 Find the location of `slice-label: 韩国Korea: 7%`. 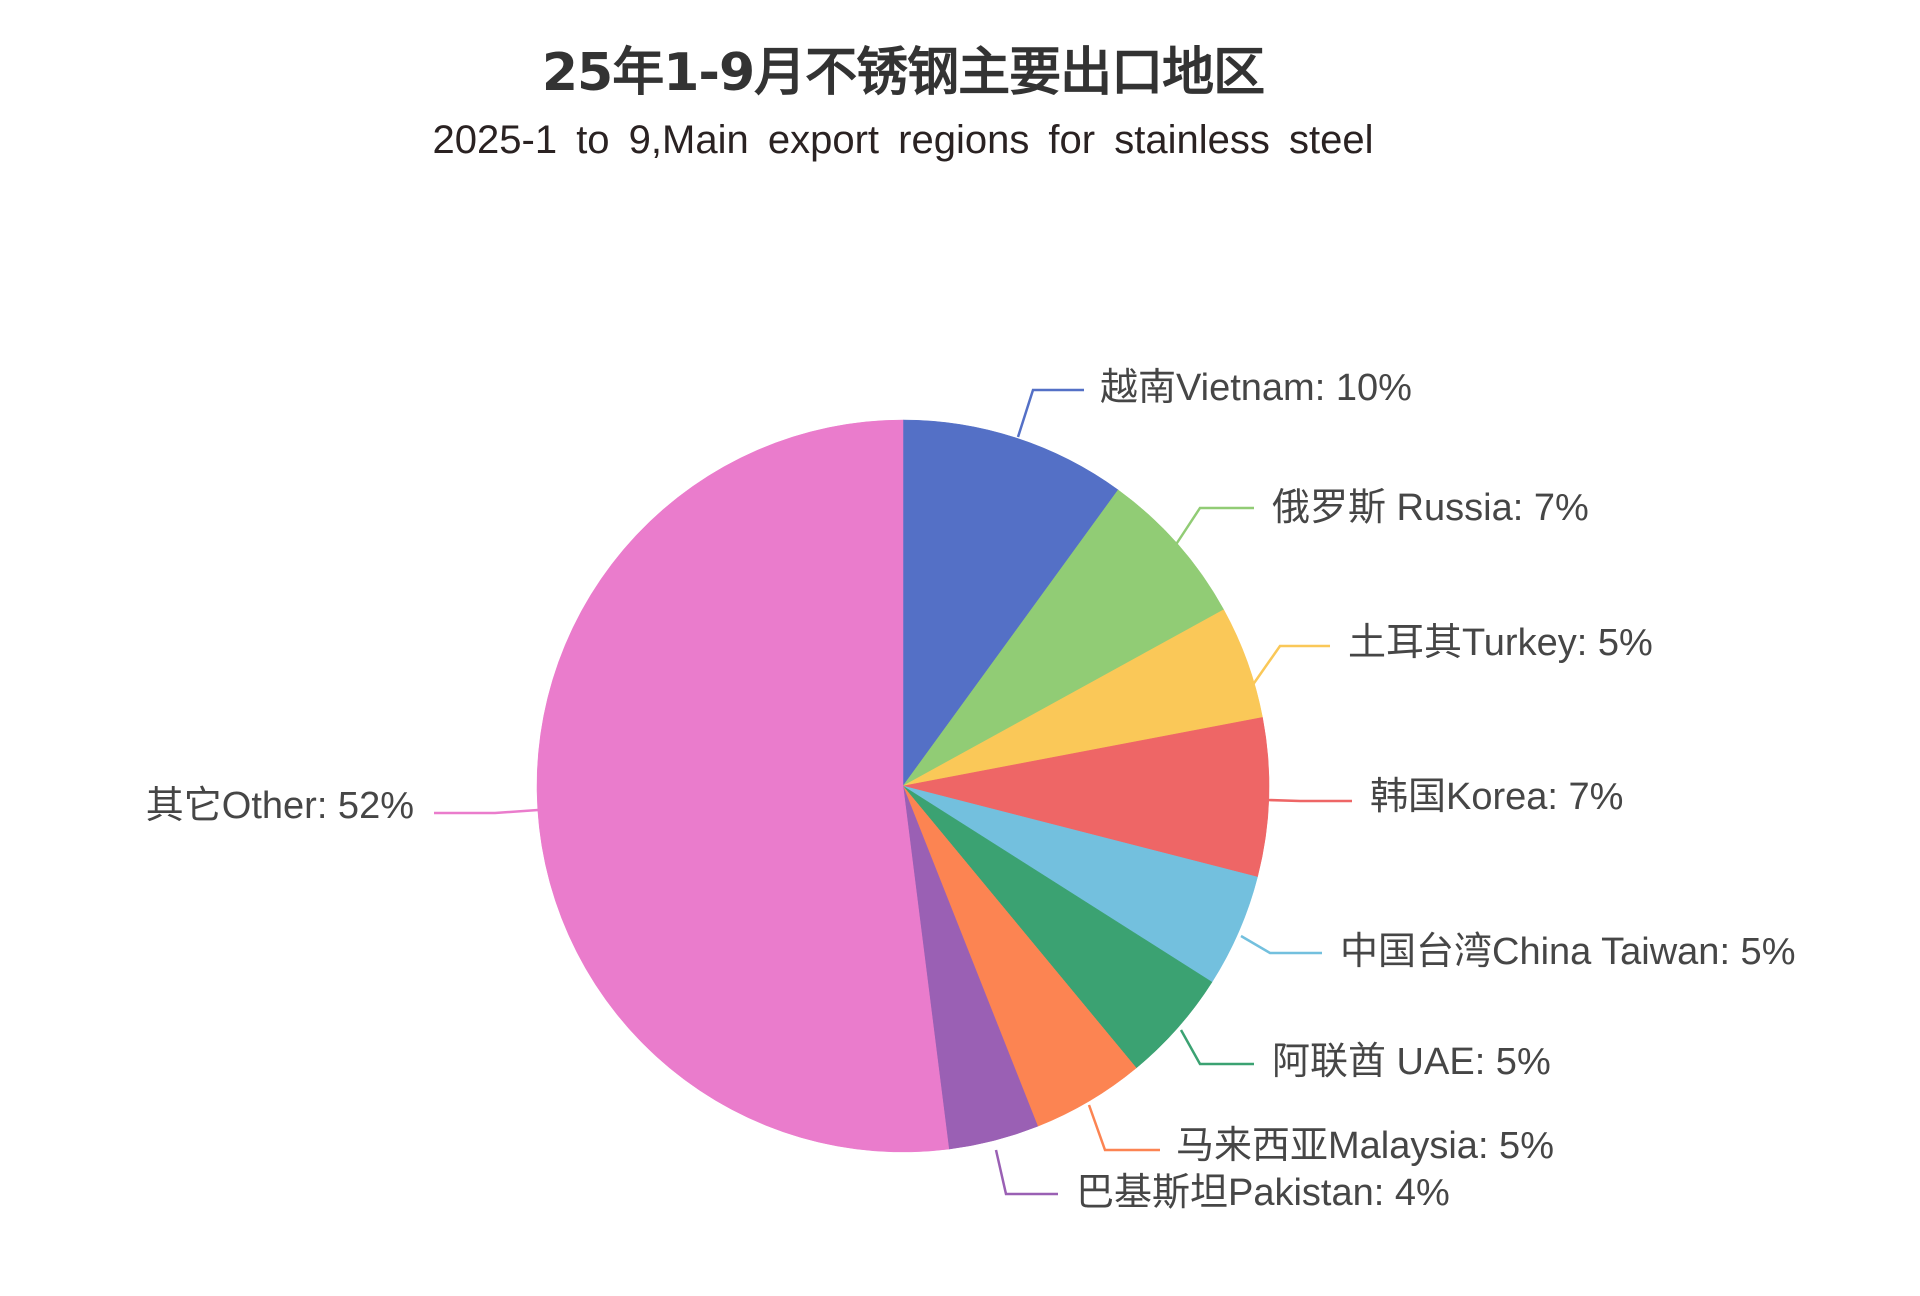

slice-label: 韩国Korea: 7% is located at coordinates (1496, 797).